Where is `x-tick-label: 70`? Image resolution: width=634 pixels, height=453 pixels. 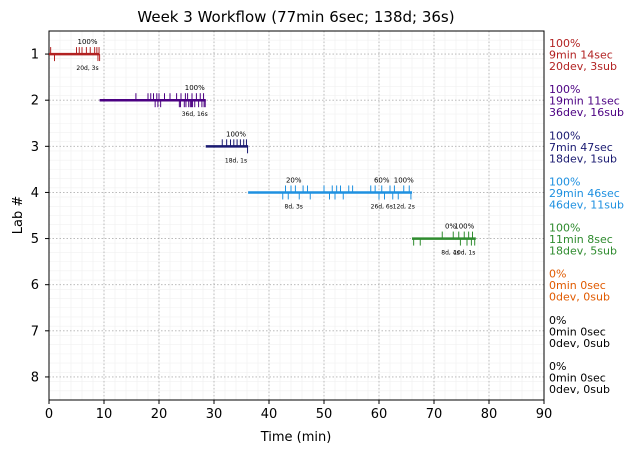 x-tick-label: 70 is located at coordinates (434, 414).